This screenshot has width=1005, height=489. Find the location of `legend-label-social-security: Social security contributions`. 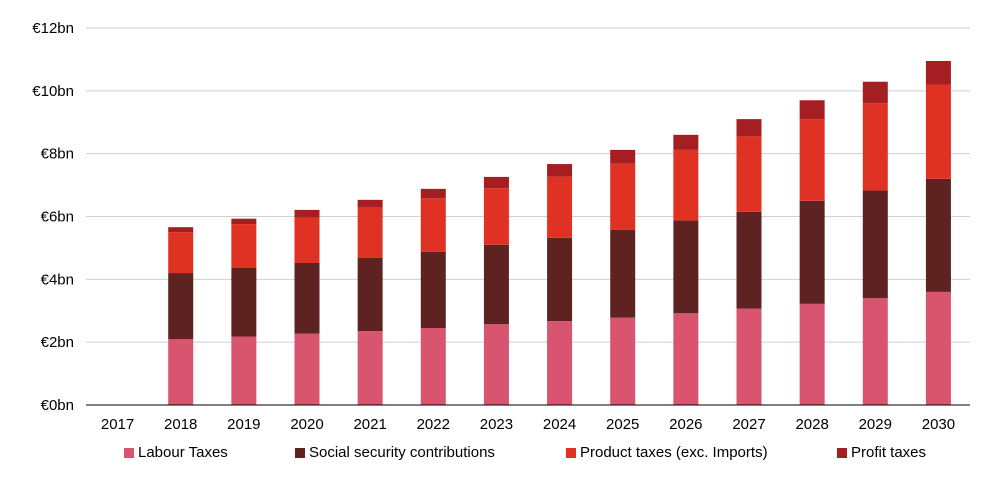

legend-label-social-security: Social security contributions is located at coordinates (402, 452).